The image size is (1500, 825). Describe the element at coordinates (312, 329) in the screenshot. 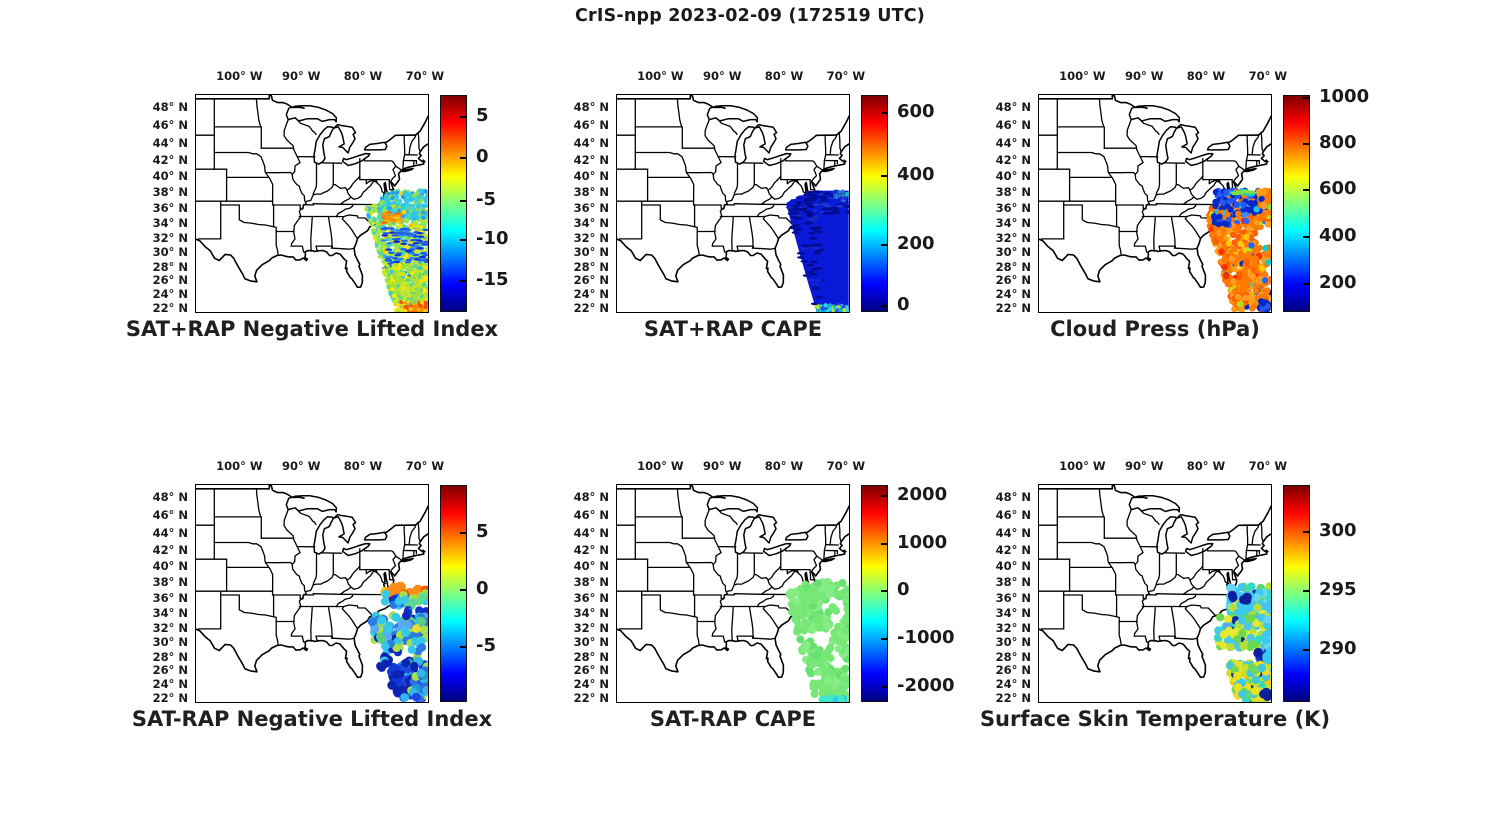

I see `panel-title: SAT+RAP Negative Lifted Index` at that location.